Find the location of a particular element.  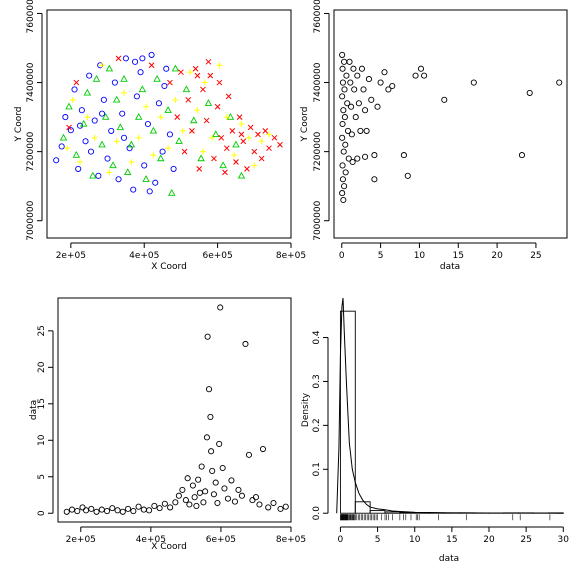

panel-3-ylabel: data is located at coordinates (34, 410).